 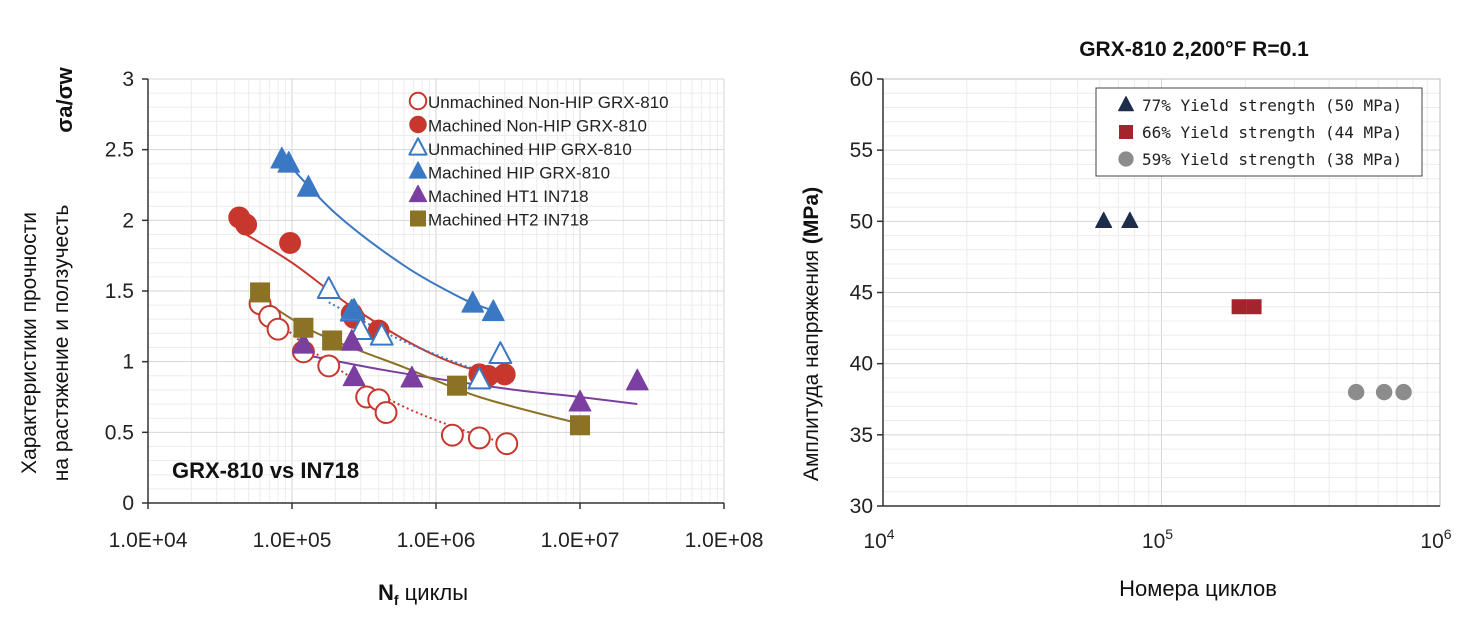 I want to click on legend-label: Unmachined HIP GRX-810, so click(x=530, y=149).